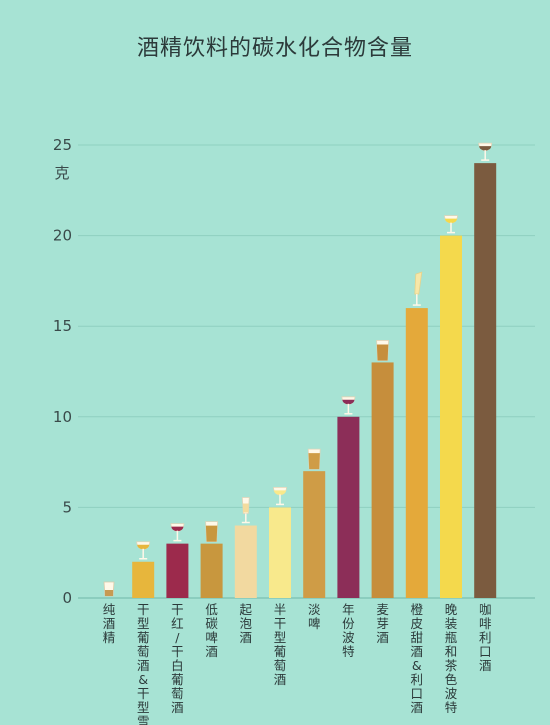 This screenshot has height=725, width=550. Describe the element at coordinates (177, 532) in the screenshot. I see `red-wine-glass-icon` at that location.